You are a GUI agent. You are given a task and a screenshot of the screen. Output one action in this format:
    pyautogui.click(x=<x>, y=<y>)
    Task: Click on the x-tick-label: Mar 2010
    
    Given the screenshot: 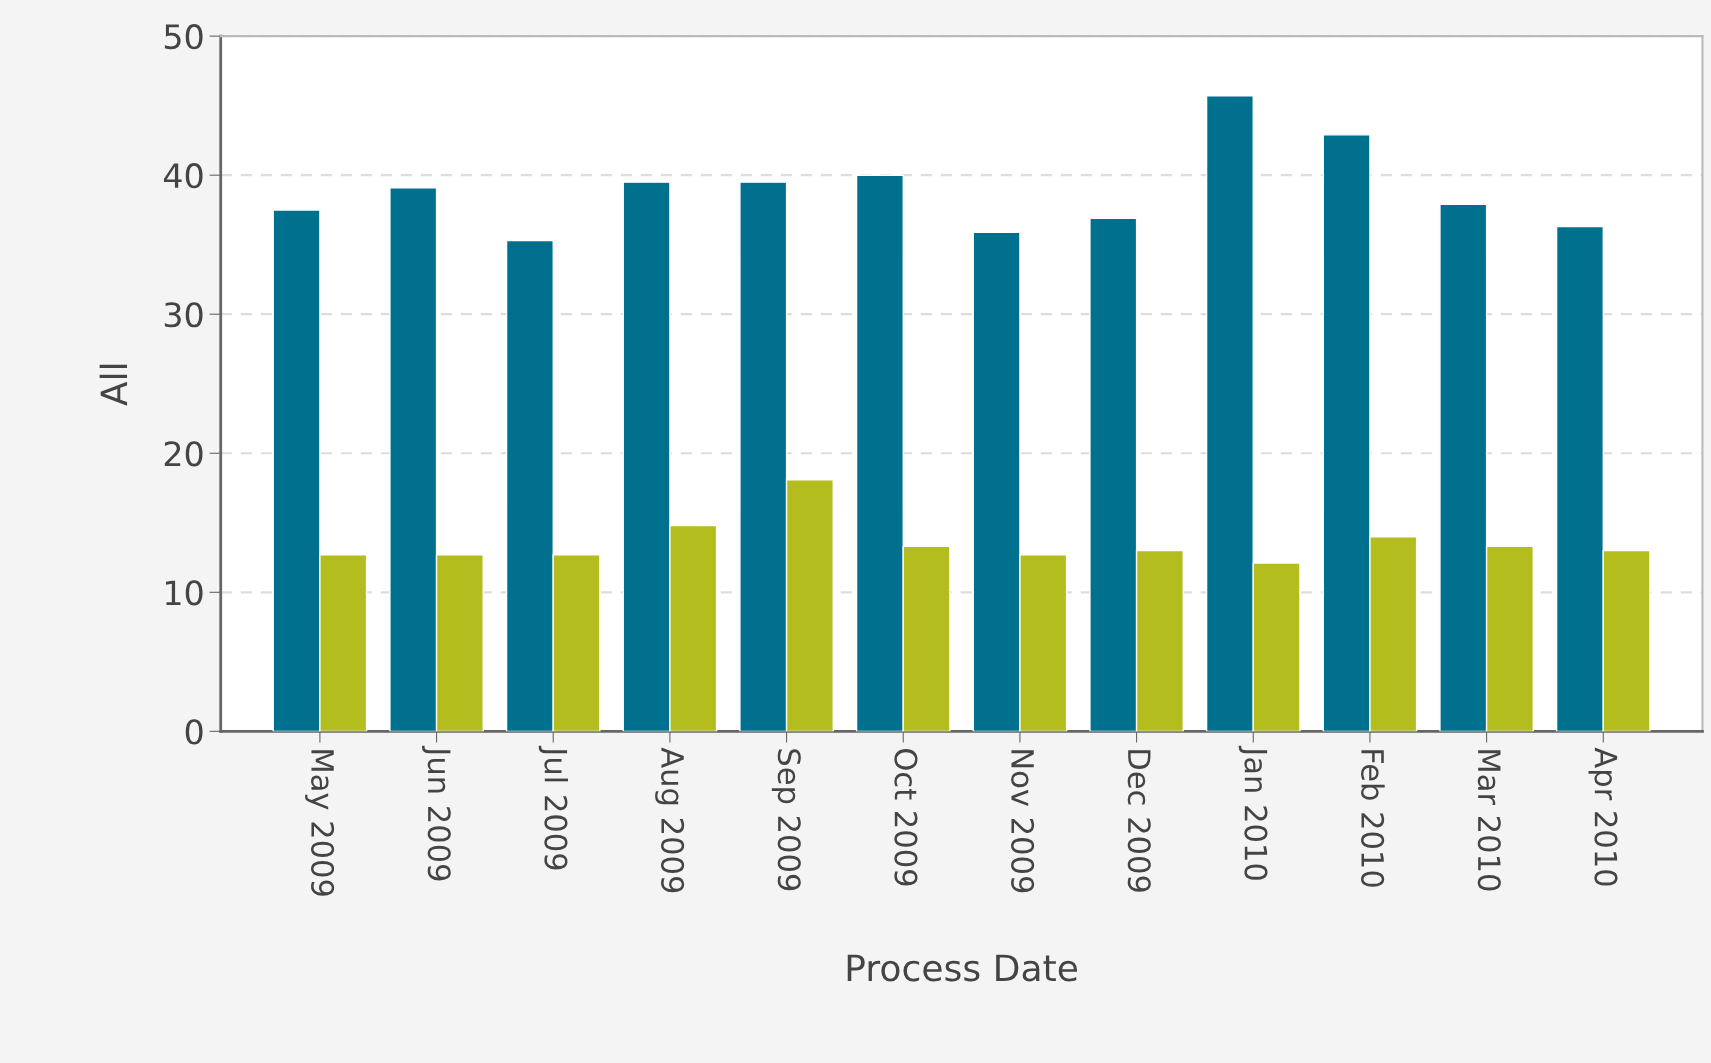 What is the action you would take?
    pyautogui.click(x=1489, y=820)
    